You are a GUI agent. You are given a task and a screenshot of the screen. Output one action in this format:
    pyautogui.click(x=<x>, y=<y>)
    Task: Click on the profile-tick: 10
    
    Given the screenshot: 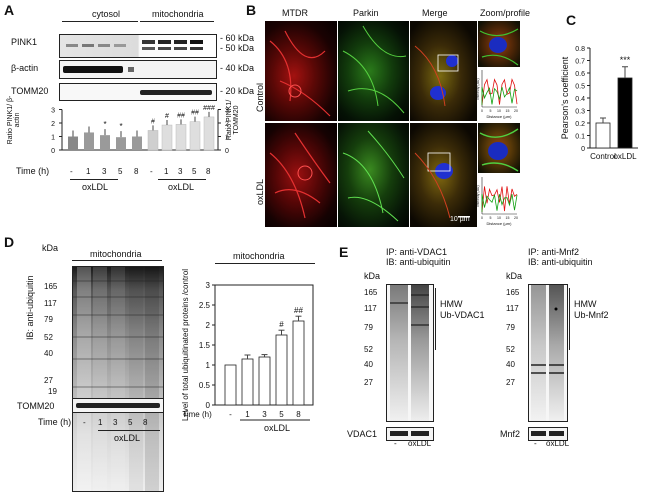 What is the action you would take?
    pyautogui.click(x=499, y=218)
    